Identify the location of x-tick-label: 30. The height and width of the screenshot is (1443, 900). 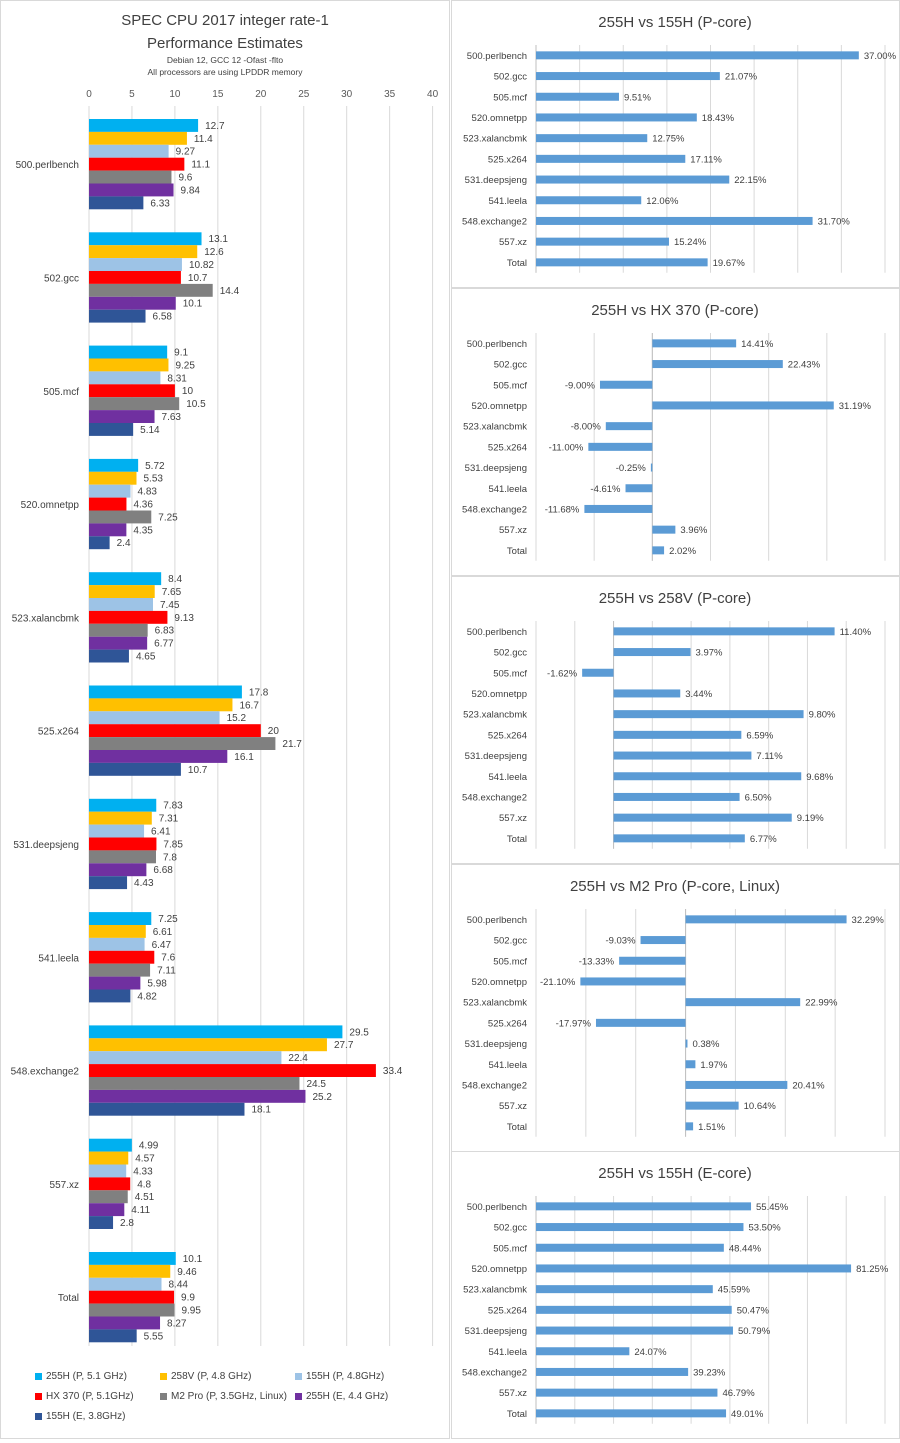
(347, 94).